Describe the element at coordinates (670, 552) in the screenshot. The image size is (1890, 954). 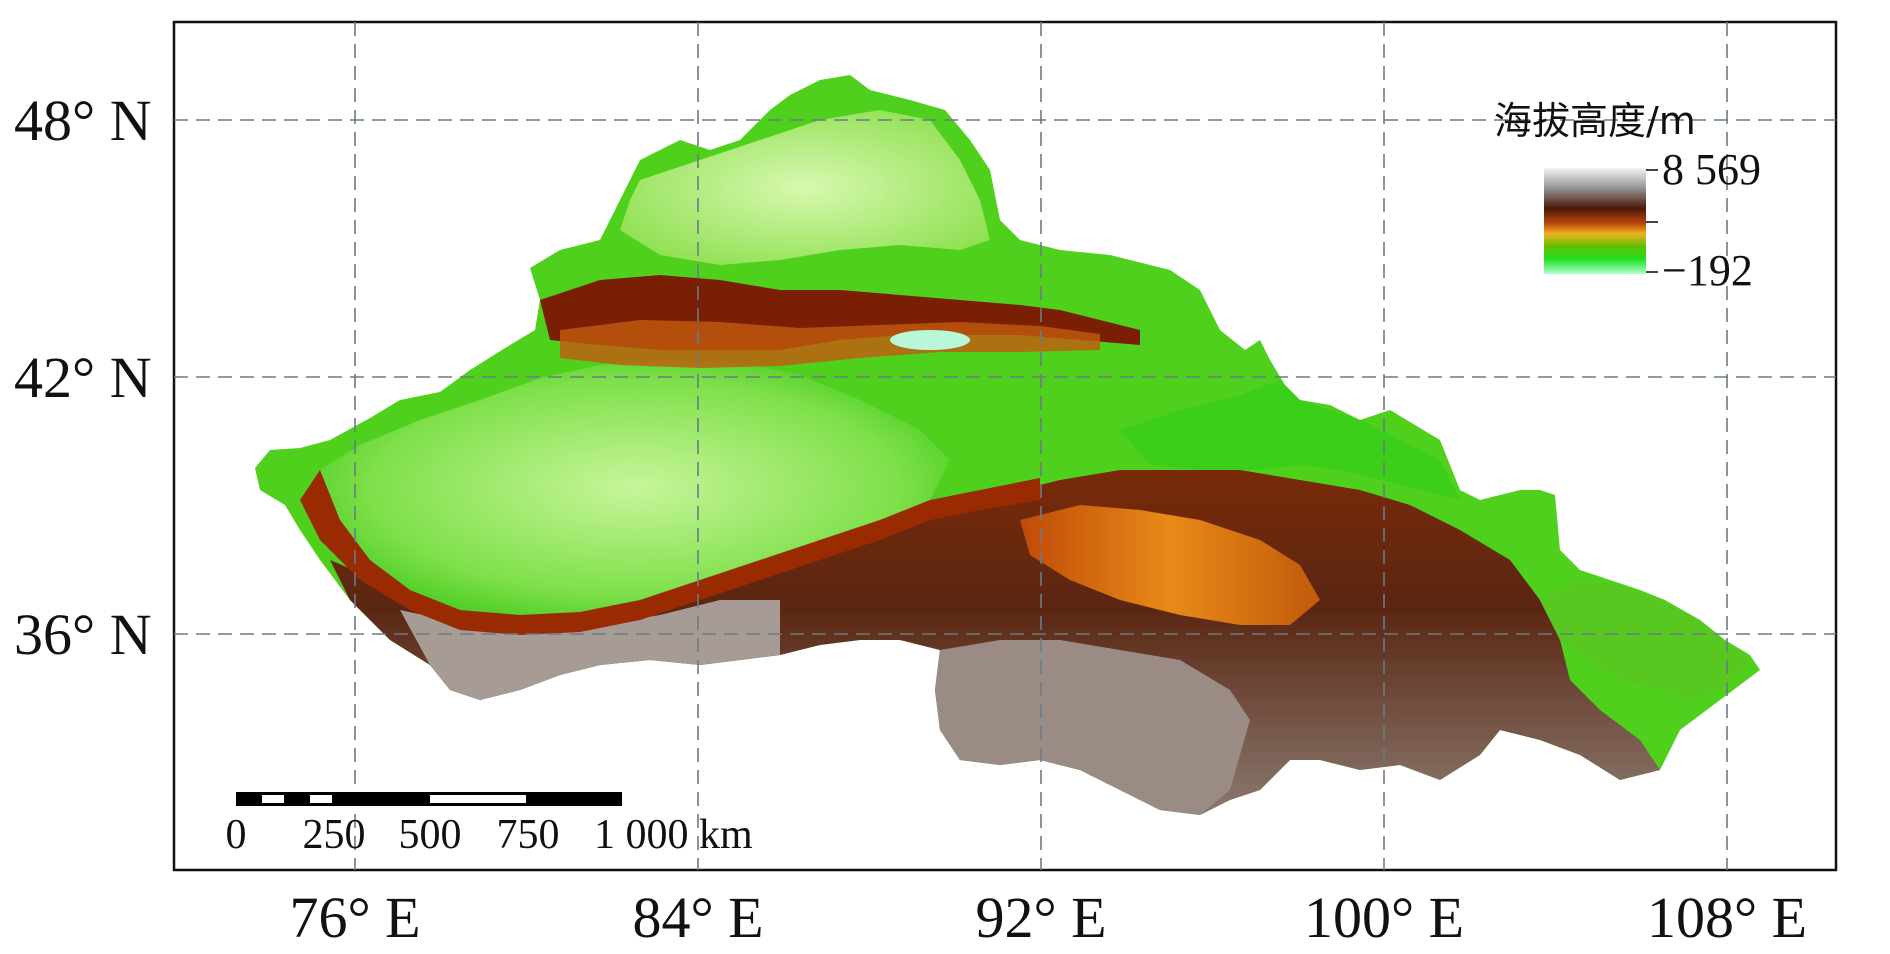
I see `kunlun-ridge` at that location.